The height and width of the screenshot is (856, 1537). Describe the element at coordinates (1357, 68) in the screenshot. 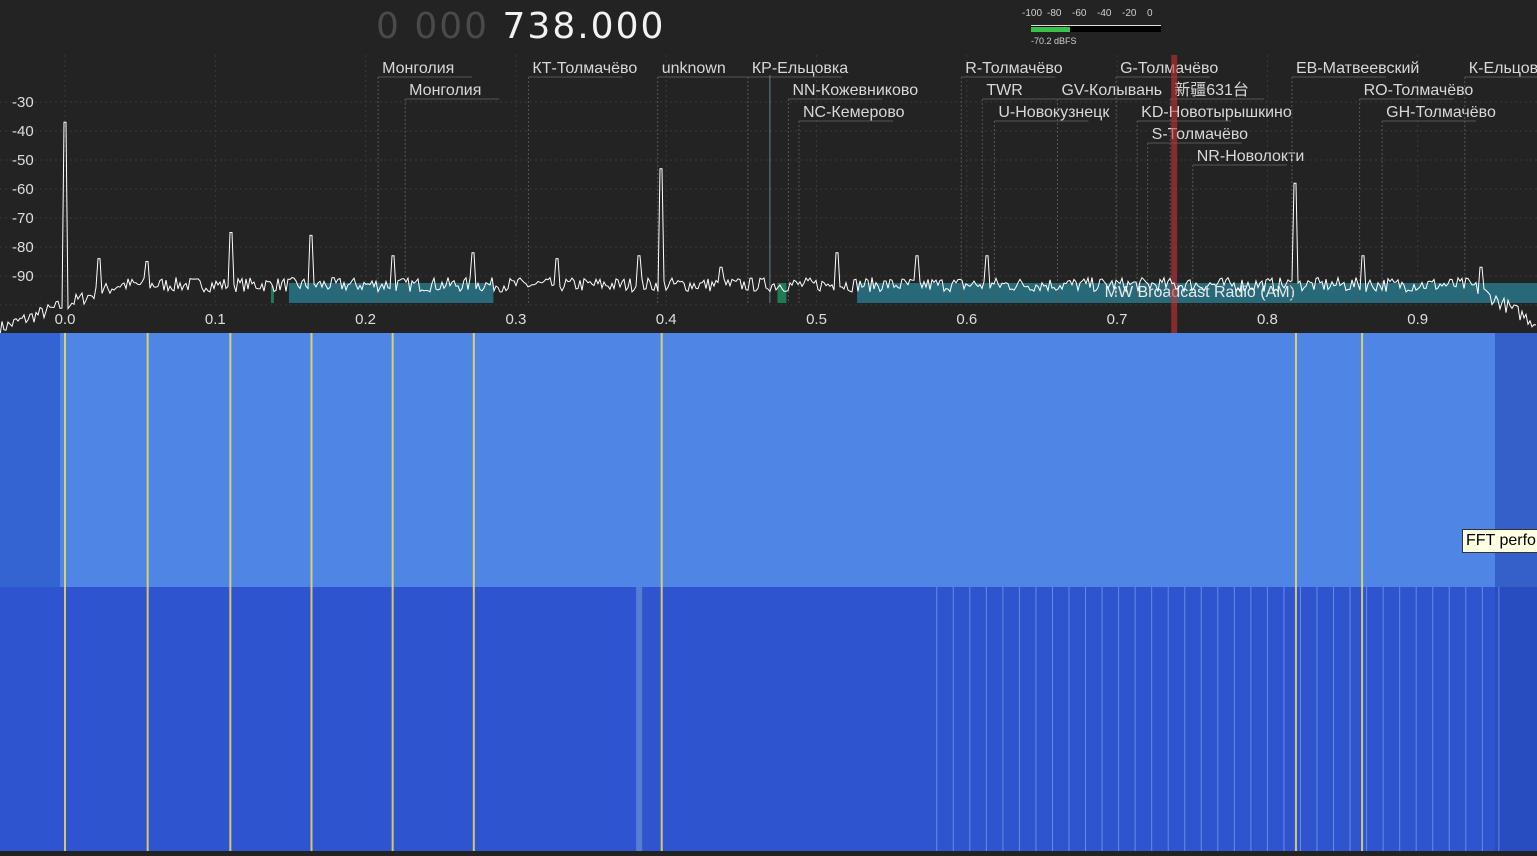

I see `station-label: ЕВ-Матвеевский` at that location.